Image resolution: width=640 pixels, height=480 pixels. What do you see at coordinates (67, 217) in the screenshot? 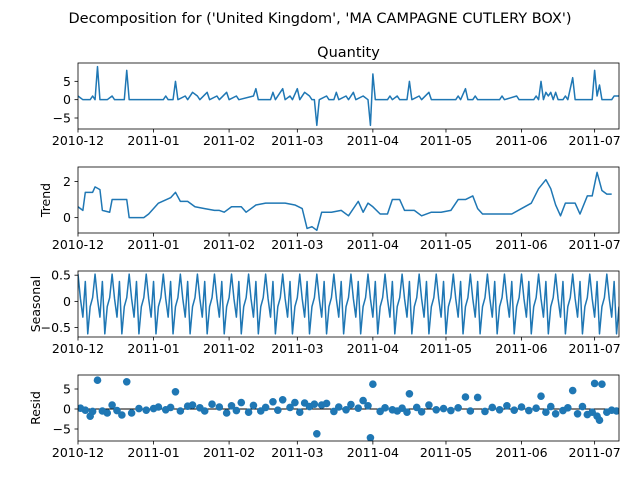
I see `trend-ytick-label: 0` at bounding box center [67, 217].